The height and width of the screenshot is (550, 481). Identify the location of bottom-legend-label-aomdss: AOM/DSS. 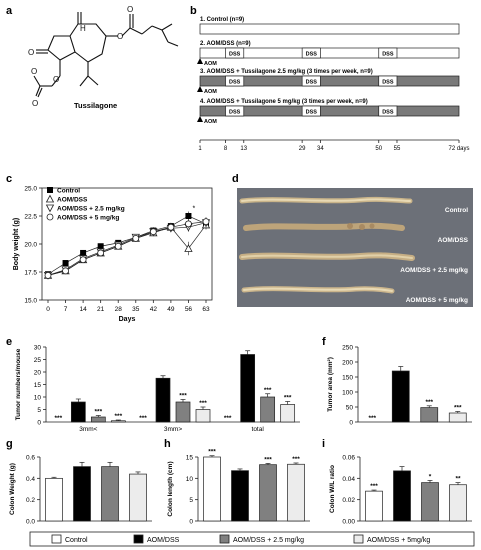
(163, 540).